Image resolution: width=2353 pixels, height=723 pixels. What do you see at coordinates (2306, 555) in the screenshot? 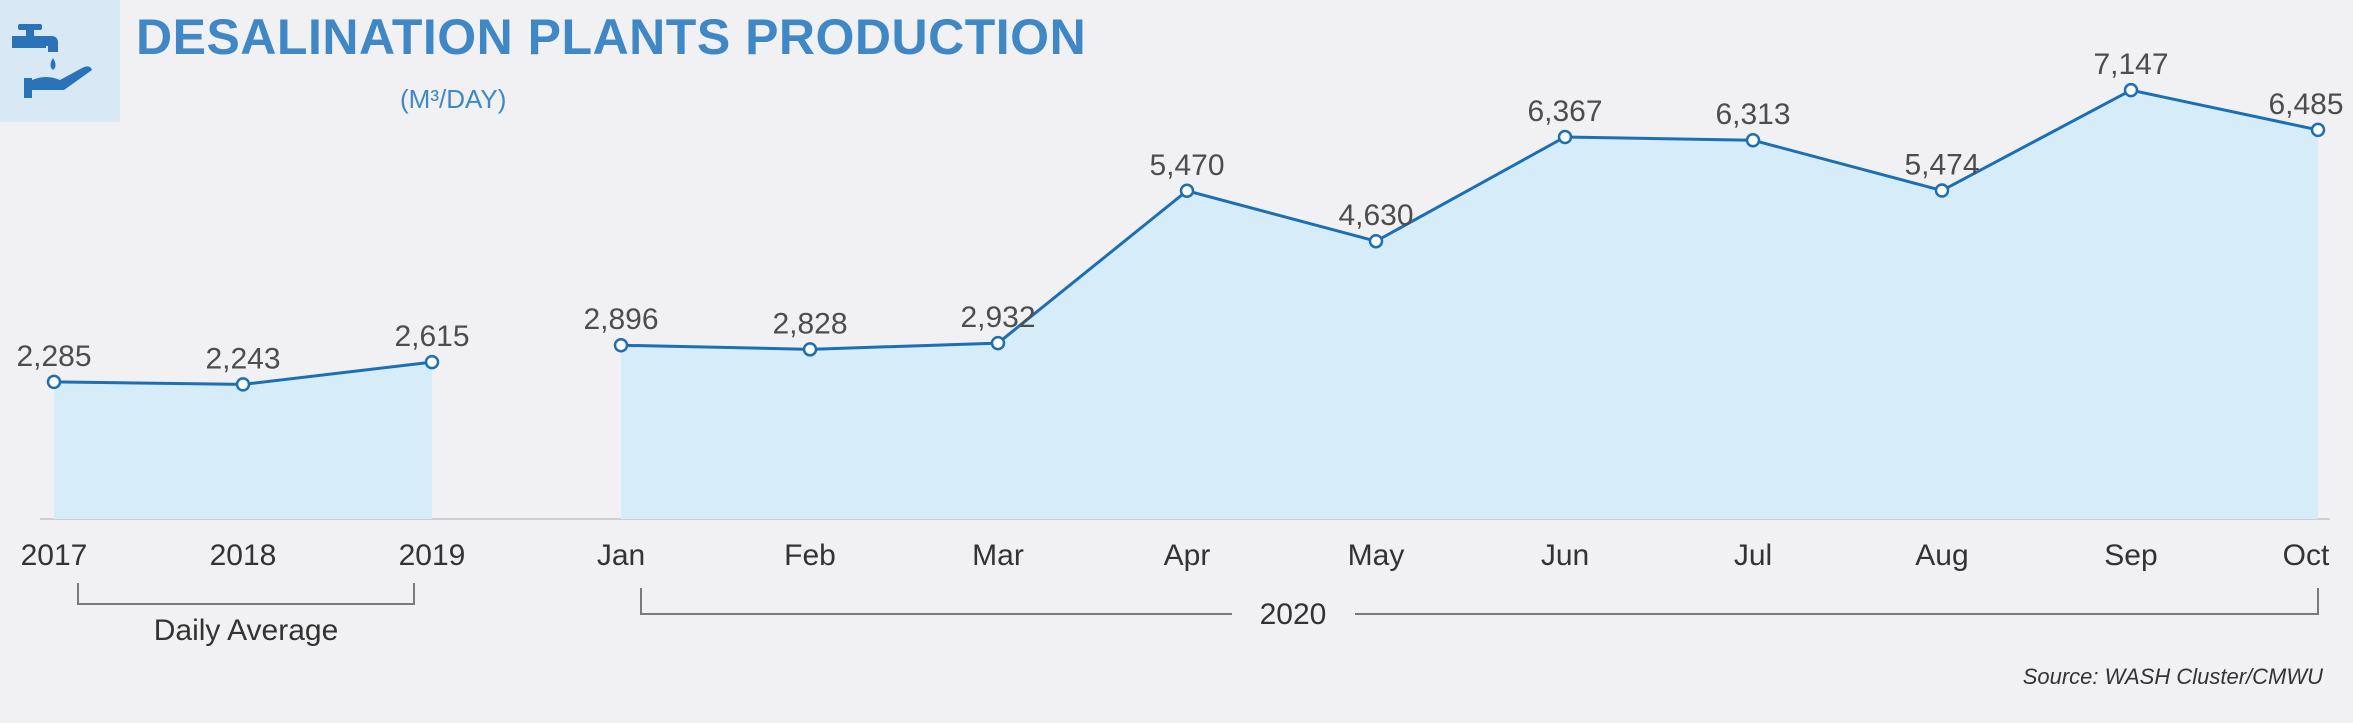
I see `x-tick-oct: Oct` at bounding box center [2306, 555].